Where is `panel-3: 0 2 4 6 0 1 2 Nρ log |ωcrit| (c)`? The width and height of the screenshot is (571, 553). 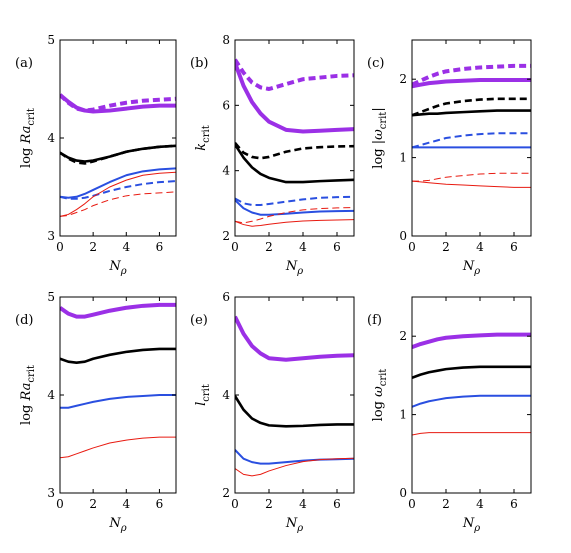 panel-3: 0 2 4 6 0 1 2 Nρ log |ωcrit| (c) is located at coordinates (449, 158).